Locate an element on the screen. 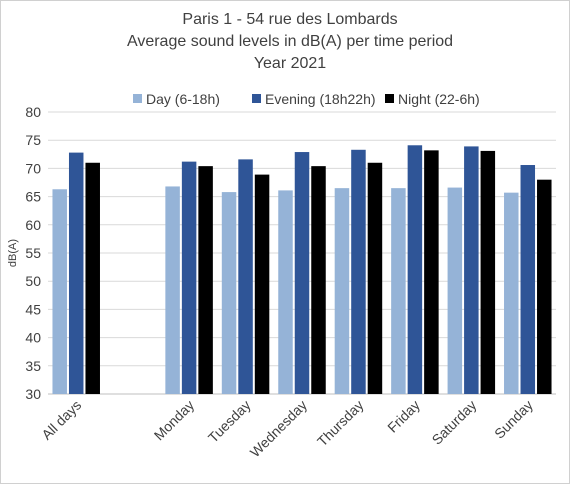 The height and width of the screenshot is (484, 570). x-tick-label: Thursday is located at coordinates (340, 423).